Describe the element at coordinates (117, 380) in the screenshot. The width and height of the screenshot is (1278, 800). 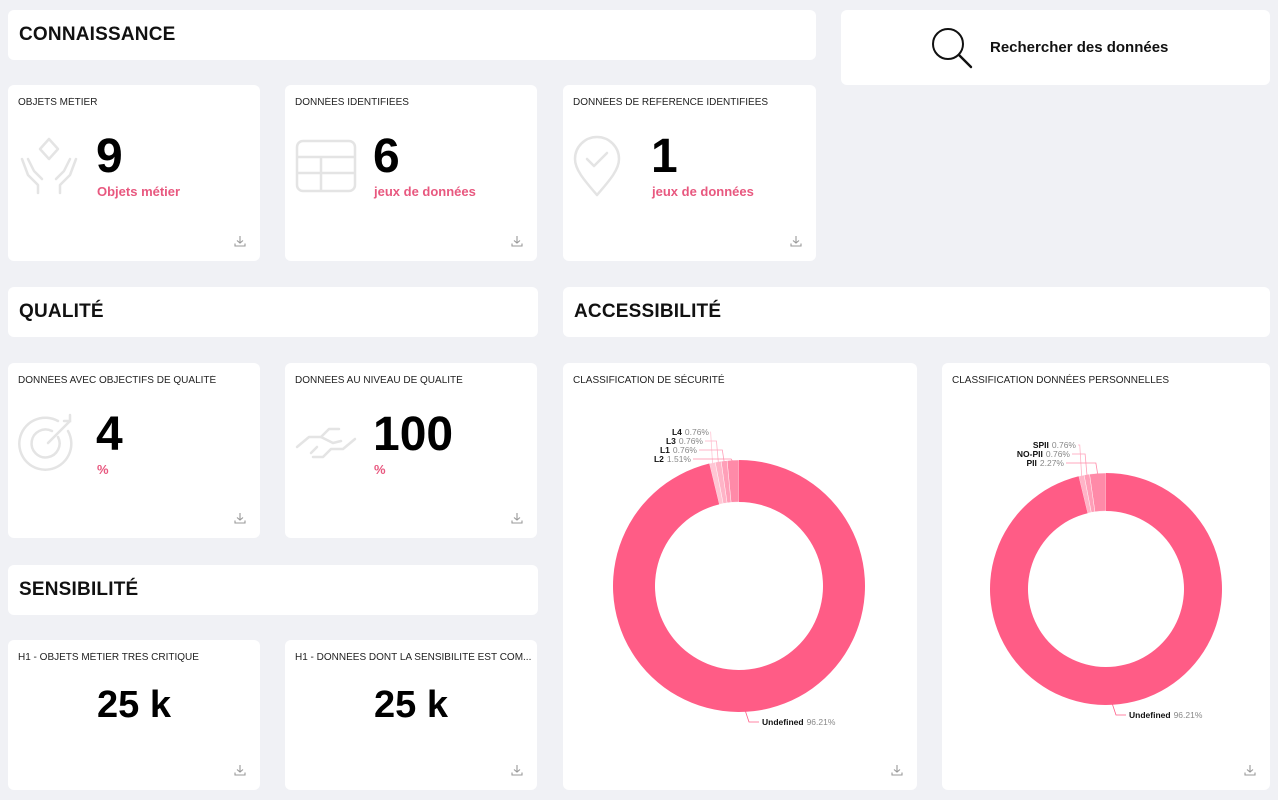
I see `kpi-label: DONNÉES AVEC OBJECTIFS DE QUALITÉ` at that location.